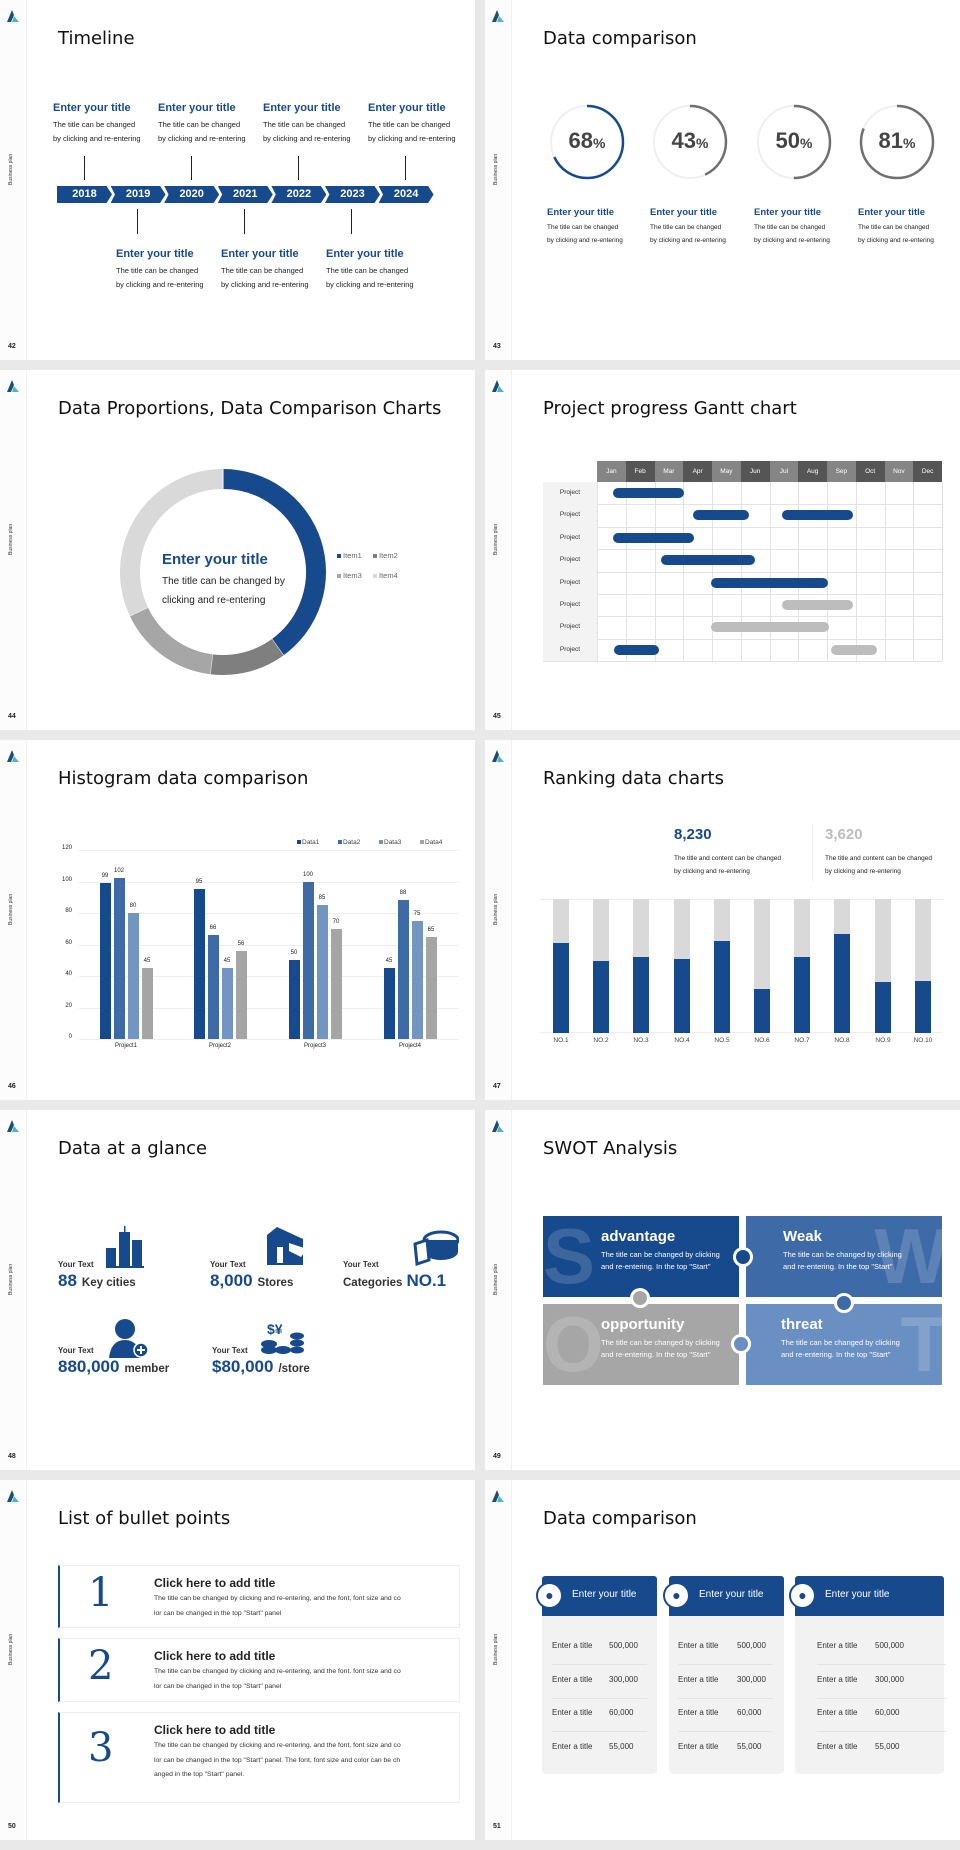  What do you see at coordinates (125, 1046) in the screenshot?
I see `x-tick-label: Project1` at bounding box center [125, 1046].